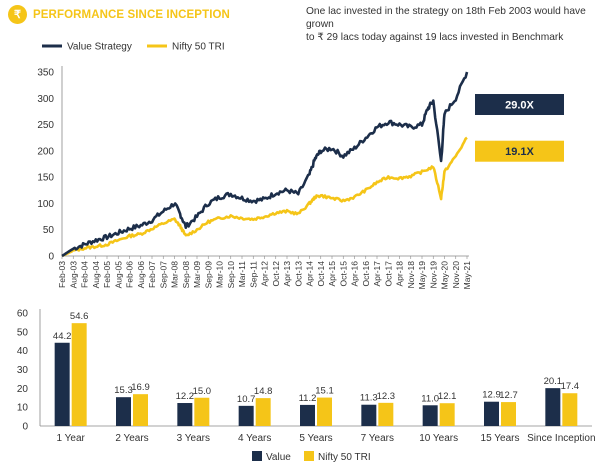 The height and width of the screenshot is (470, 602). Describe the element at coordinates (62, 336) in the screenshot. I see `bar-data-label: 44.2` at that location.